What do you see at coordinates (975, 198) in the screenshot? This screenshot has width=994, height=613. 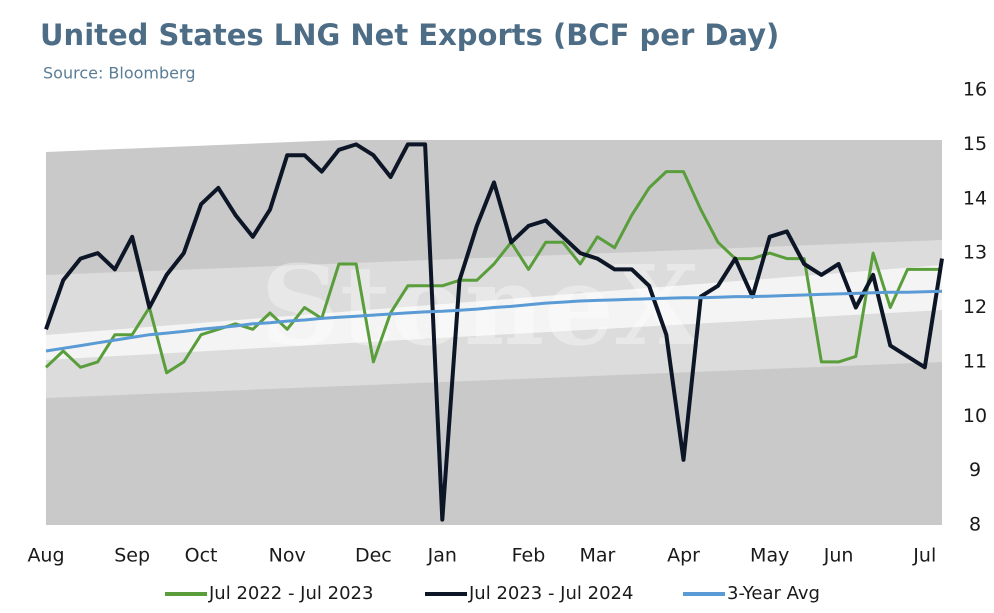 I see `y-tick-label: 14` at bounding box center [975, 198].